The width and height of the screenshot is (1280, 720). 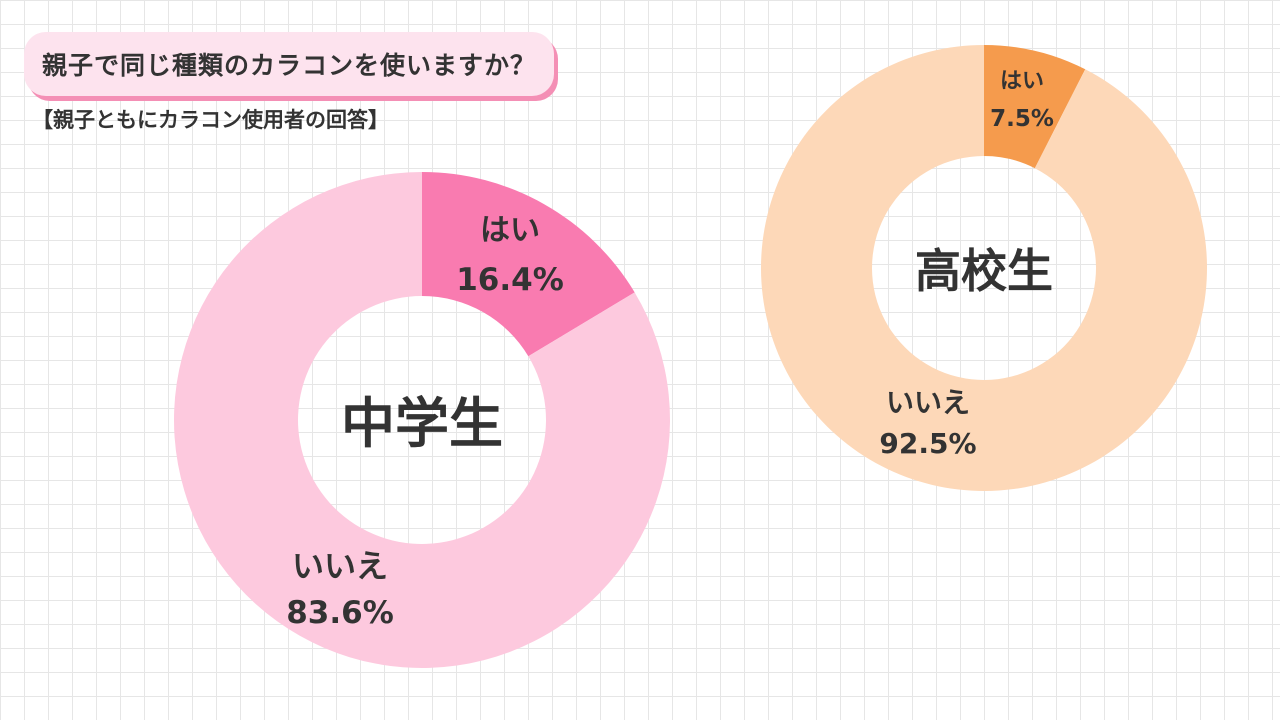 I want to click on label-high-no: いいえ, so click(x=928, y=402).